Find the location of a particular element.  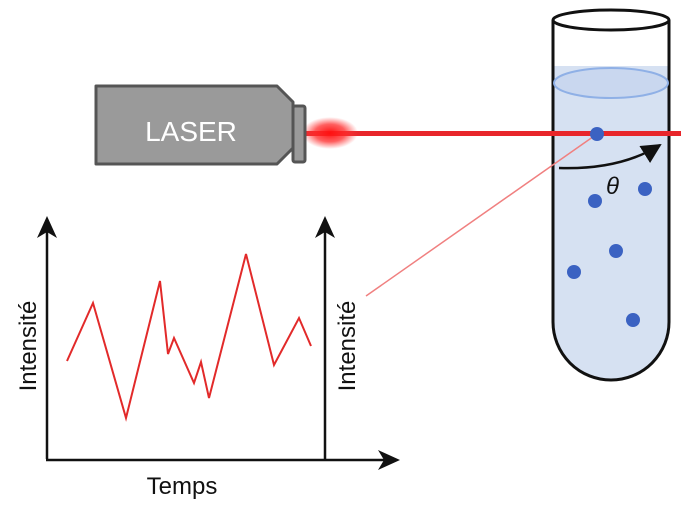

laser-glow is located at coordinates (330, 133).